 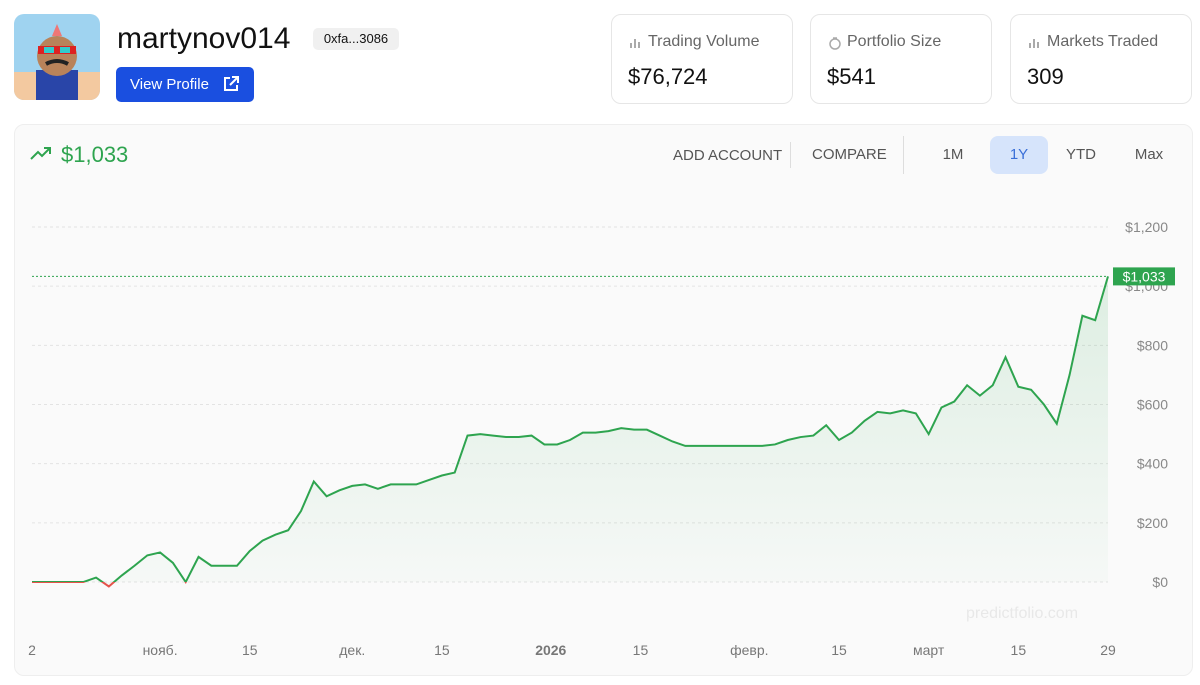 I want to click on x-tick-label: март, so click(x=929, y=650).